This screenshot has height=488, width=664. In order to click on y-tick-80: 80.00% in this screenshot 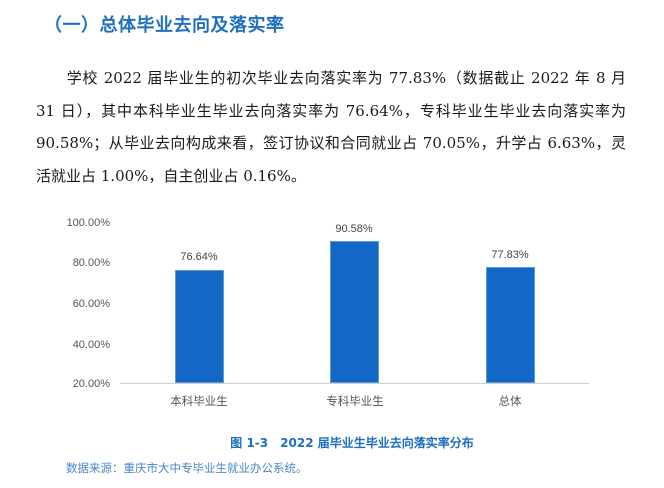, I will do `click(91, 263)`.